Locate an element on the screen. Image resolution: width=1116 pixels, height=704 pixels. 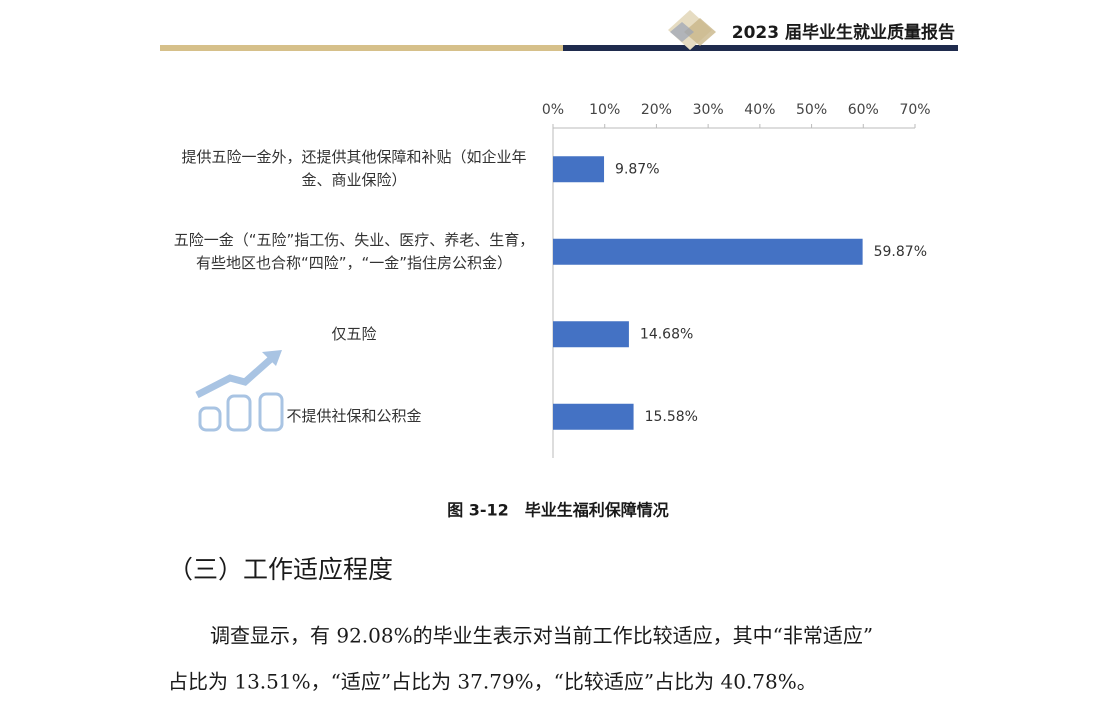
figure-caption: 图 3-12 毕业生福利保障情况 is located at coordinates (558, 510).